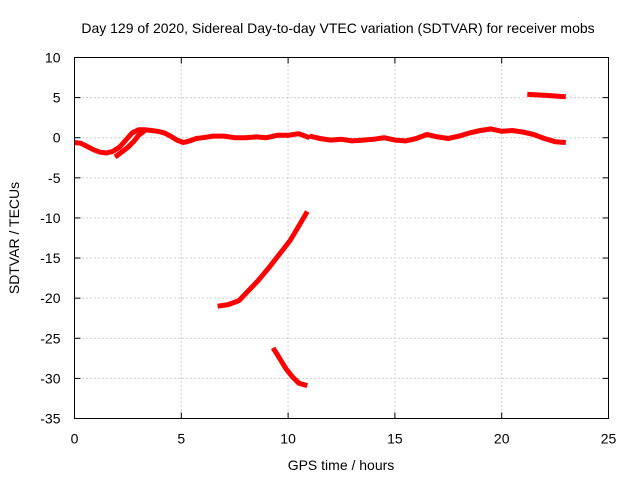 The width and height of the screenshot is (640, 480). I want to click on y-tick-label-6: -20, so click(50, 298).